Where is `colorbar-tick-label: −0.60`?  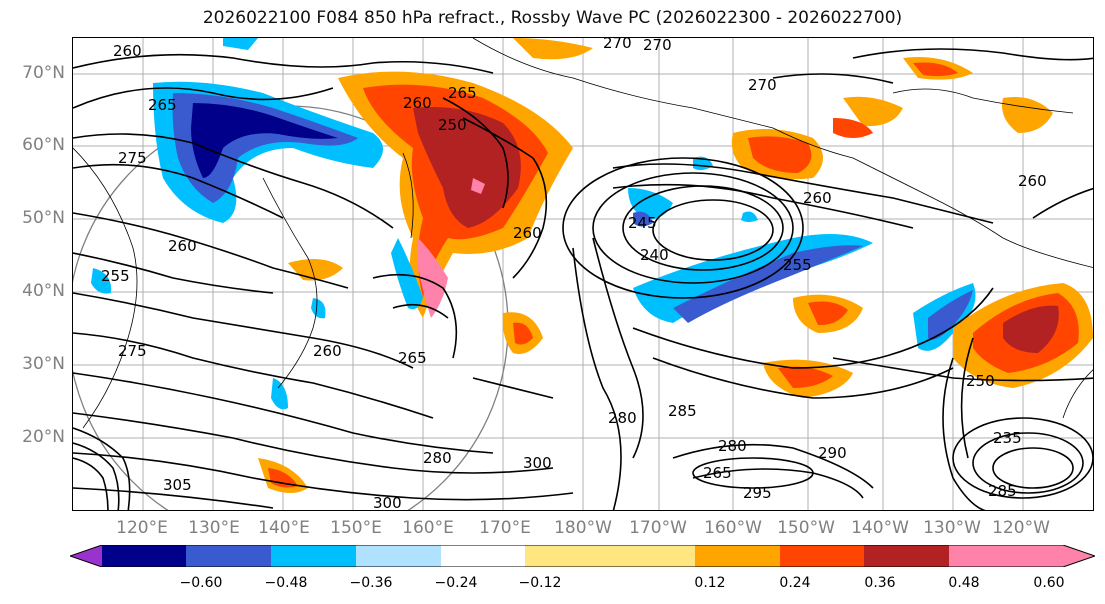 colorbar-tick-label: −0.60 is located at coordinates (201, 583).